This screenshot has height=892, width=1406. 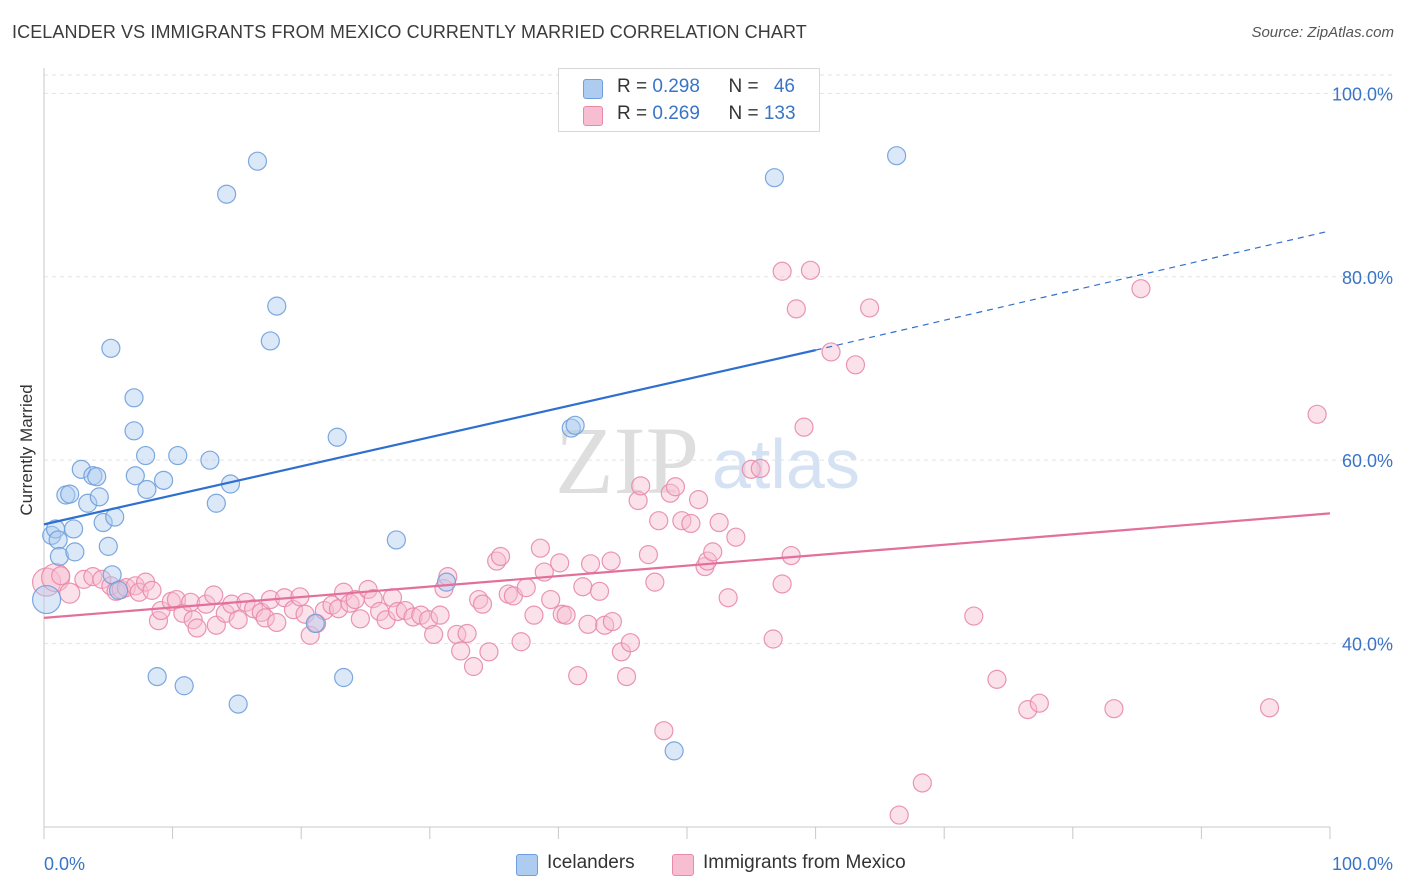 I want to click on legend-r-value: 0.269, so click(x=676, y=113).